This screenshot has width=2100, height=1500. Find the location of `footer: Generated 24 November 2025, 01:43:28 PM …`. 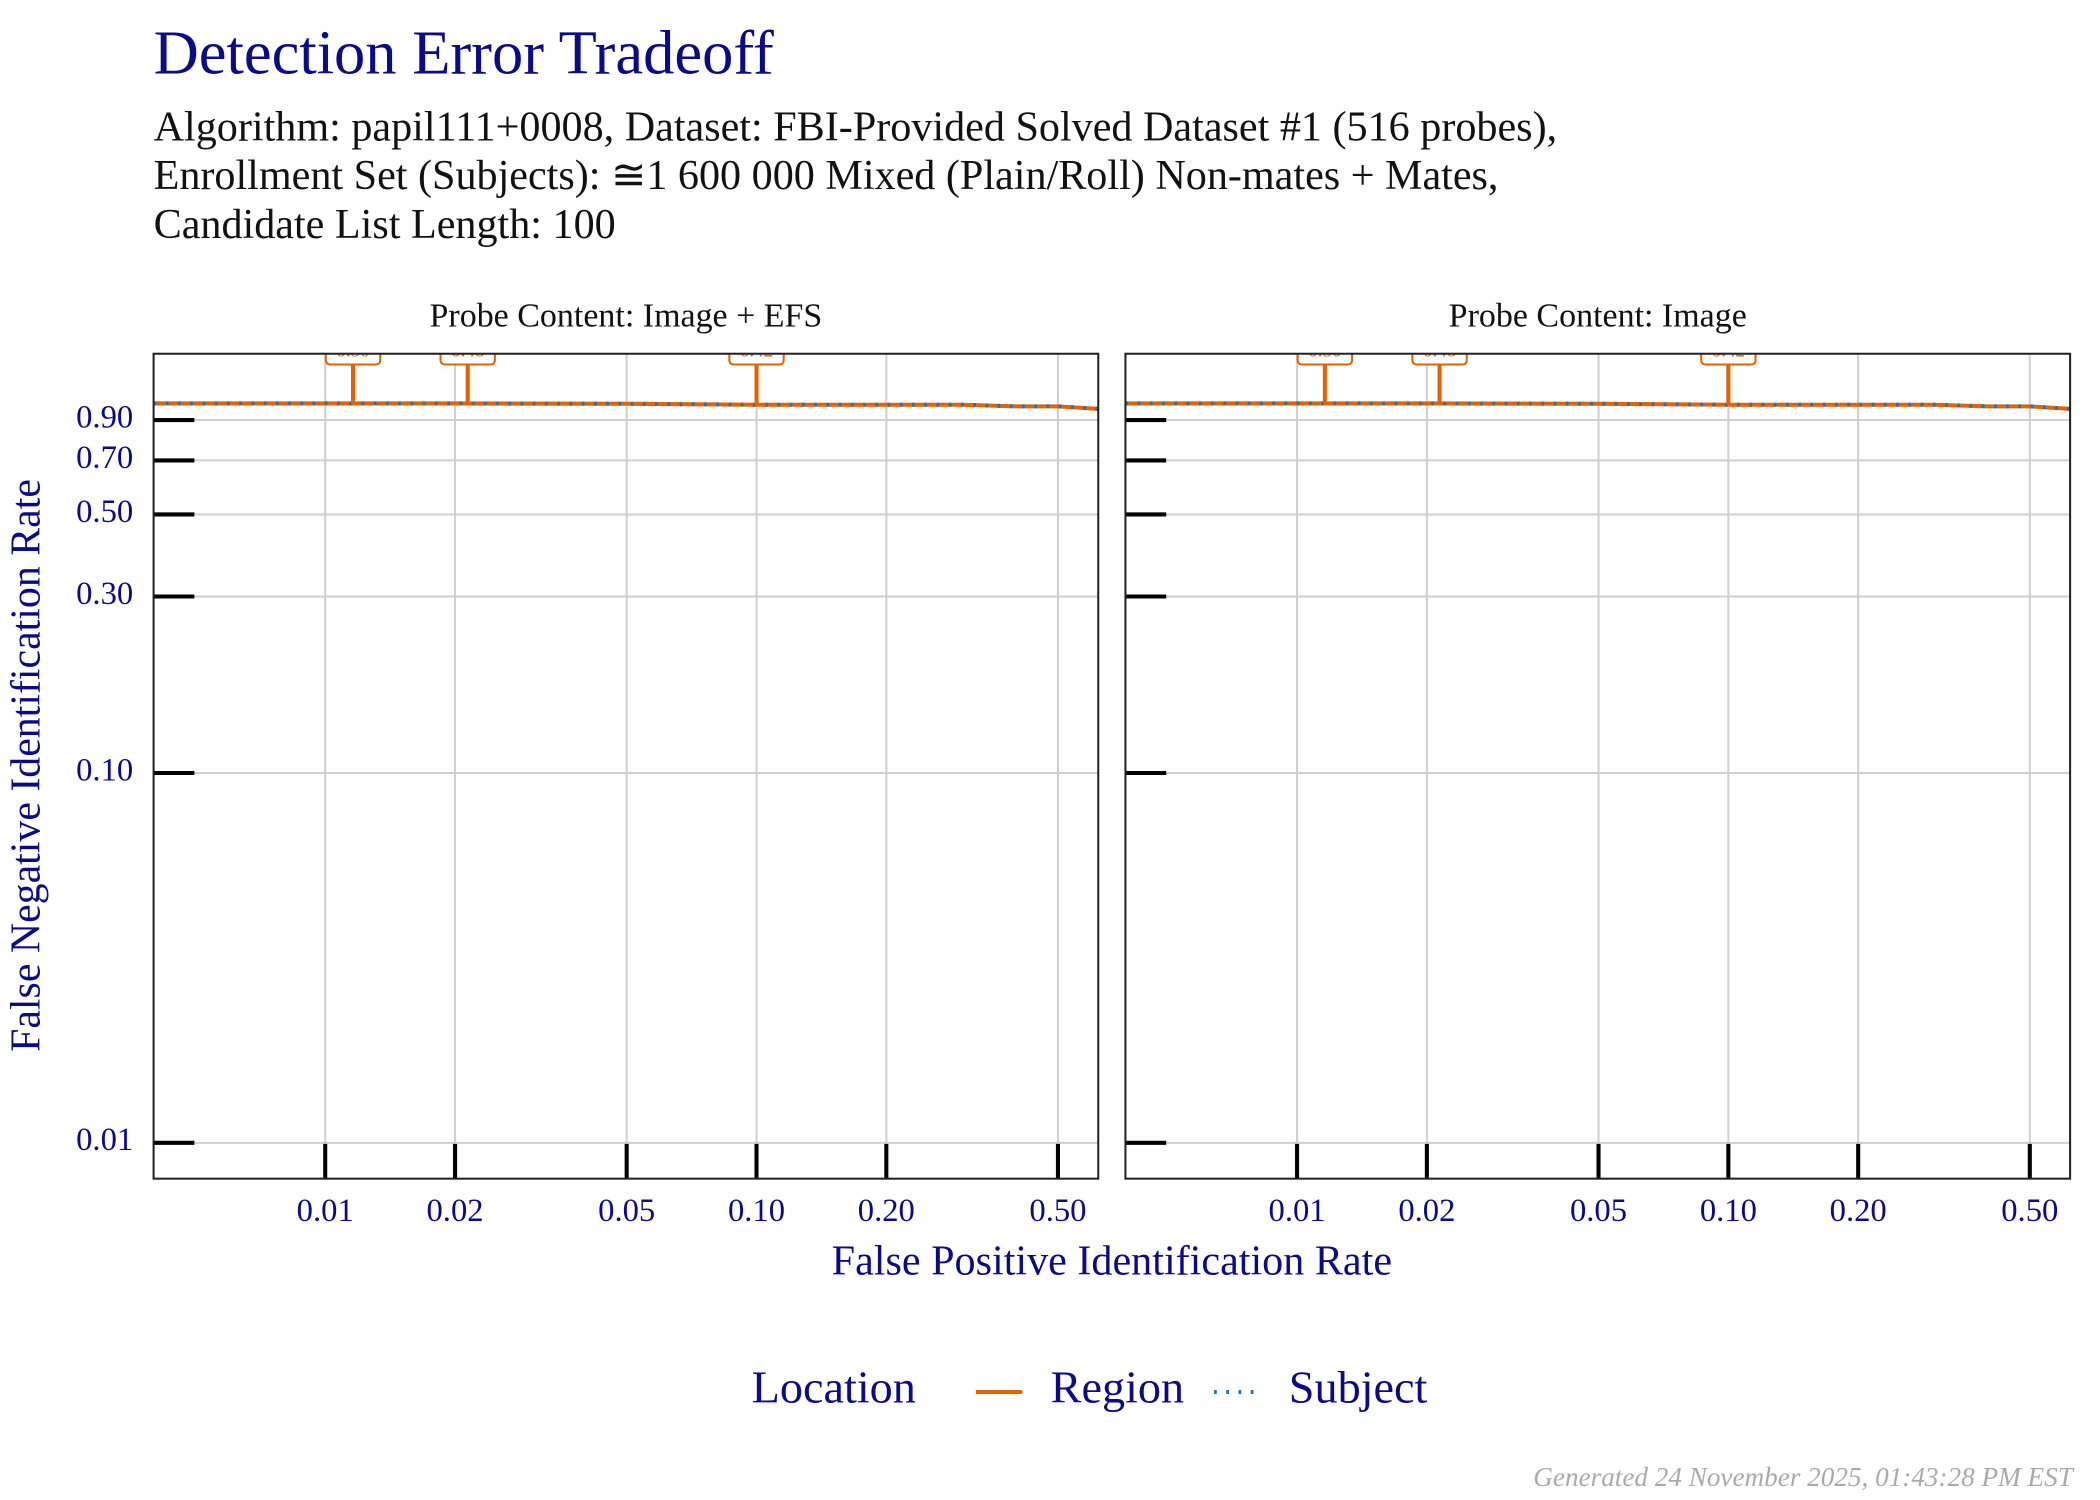

footer: Generated 24 November 2025, 01:43:28 PM … is located at coordinates (1803, 1477).